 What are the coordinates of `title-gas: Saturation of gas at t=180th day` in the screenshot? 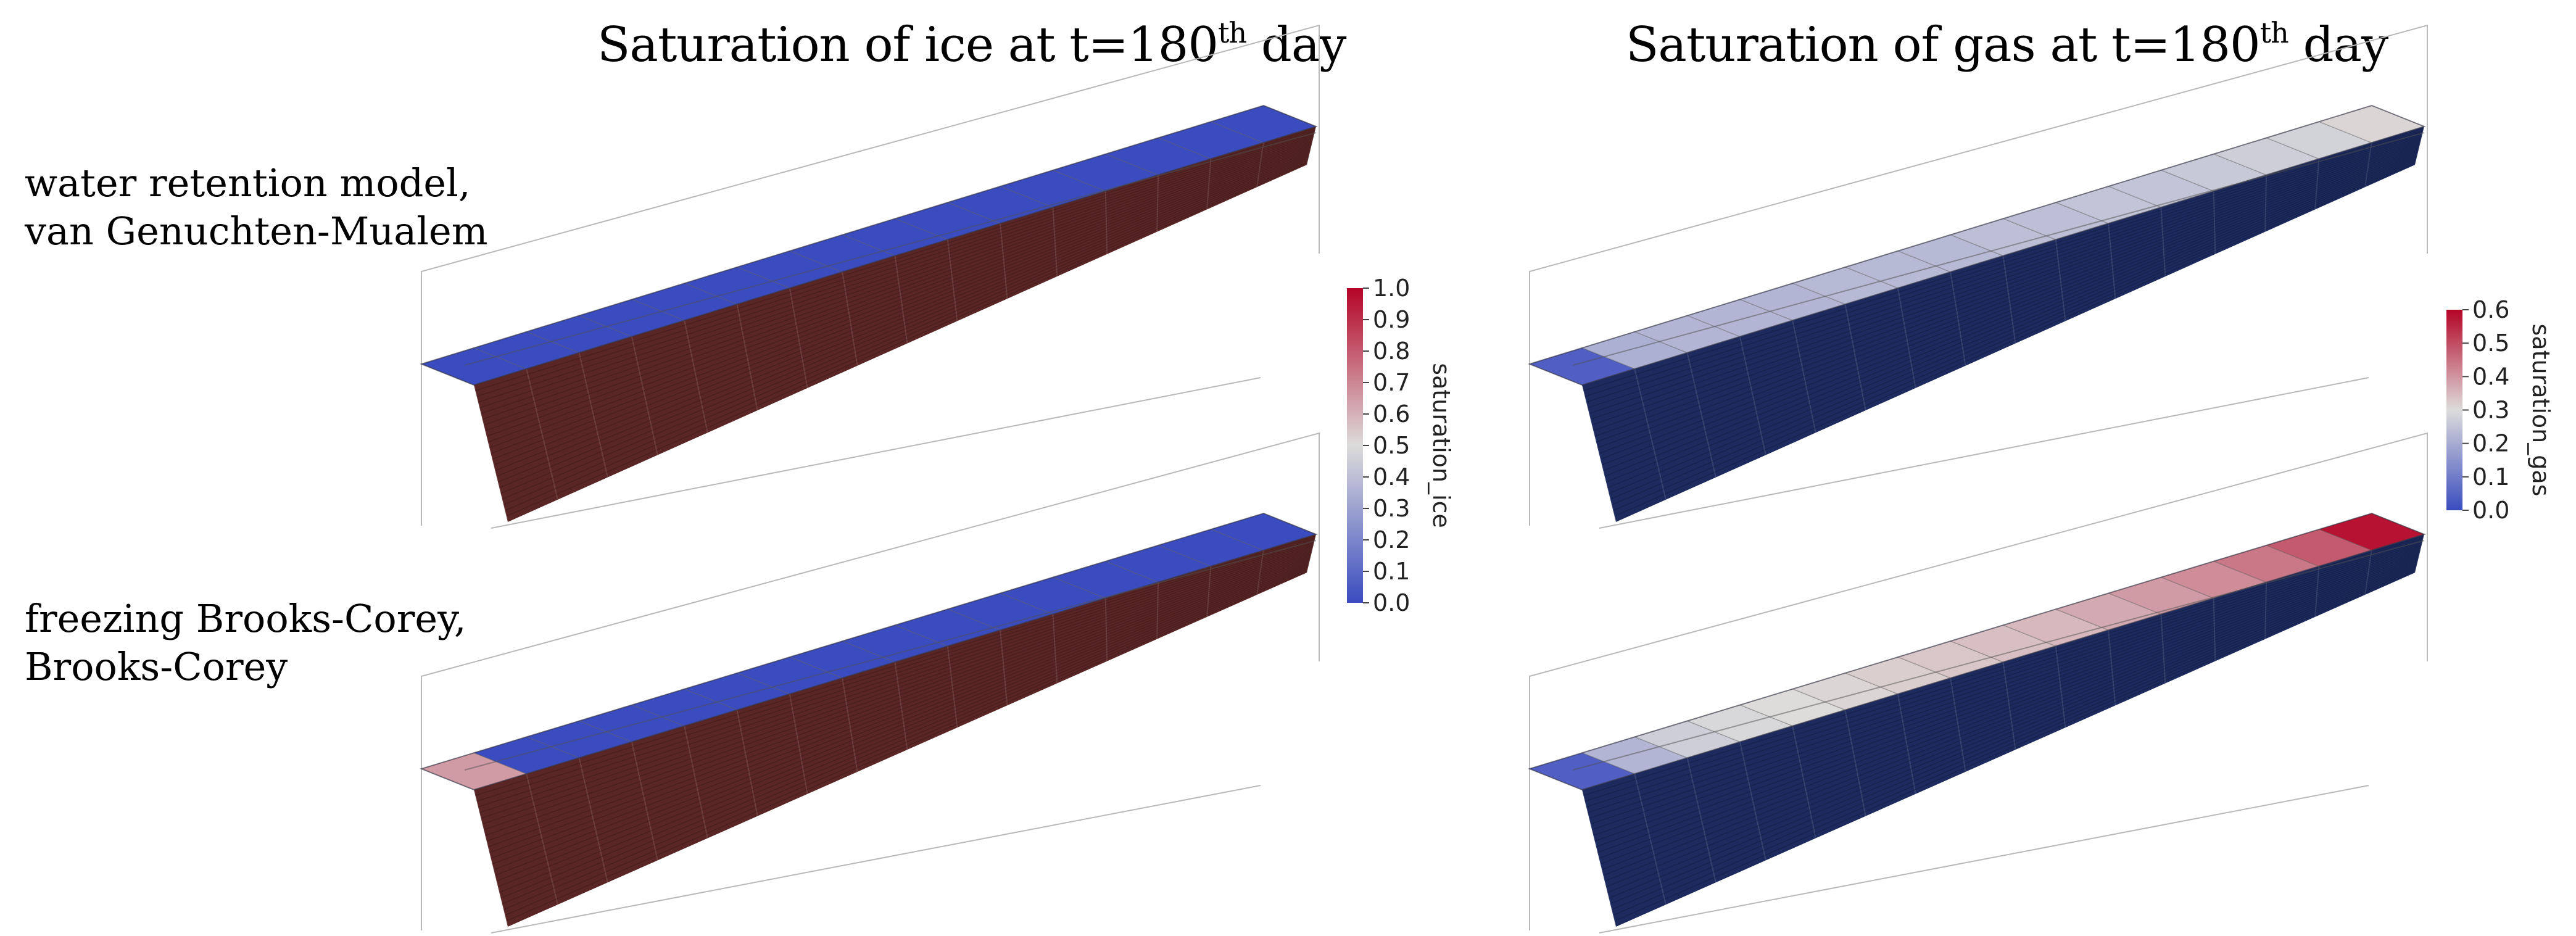 It's located at (2007, 45).